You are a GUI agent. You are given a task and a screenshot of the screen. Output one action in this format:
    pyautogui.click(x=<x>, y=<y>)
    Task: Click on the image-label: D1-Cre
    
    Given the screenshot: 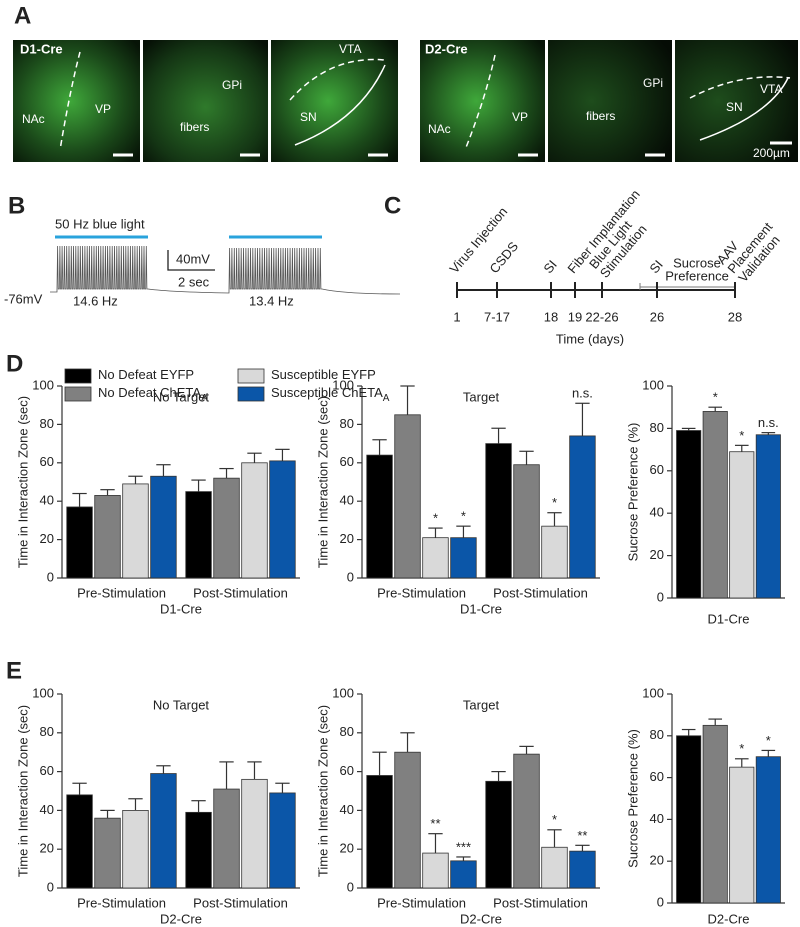 What is the action you would take?
    pyautogui.click(x=41, y=48)
    